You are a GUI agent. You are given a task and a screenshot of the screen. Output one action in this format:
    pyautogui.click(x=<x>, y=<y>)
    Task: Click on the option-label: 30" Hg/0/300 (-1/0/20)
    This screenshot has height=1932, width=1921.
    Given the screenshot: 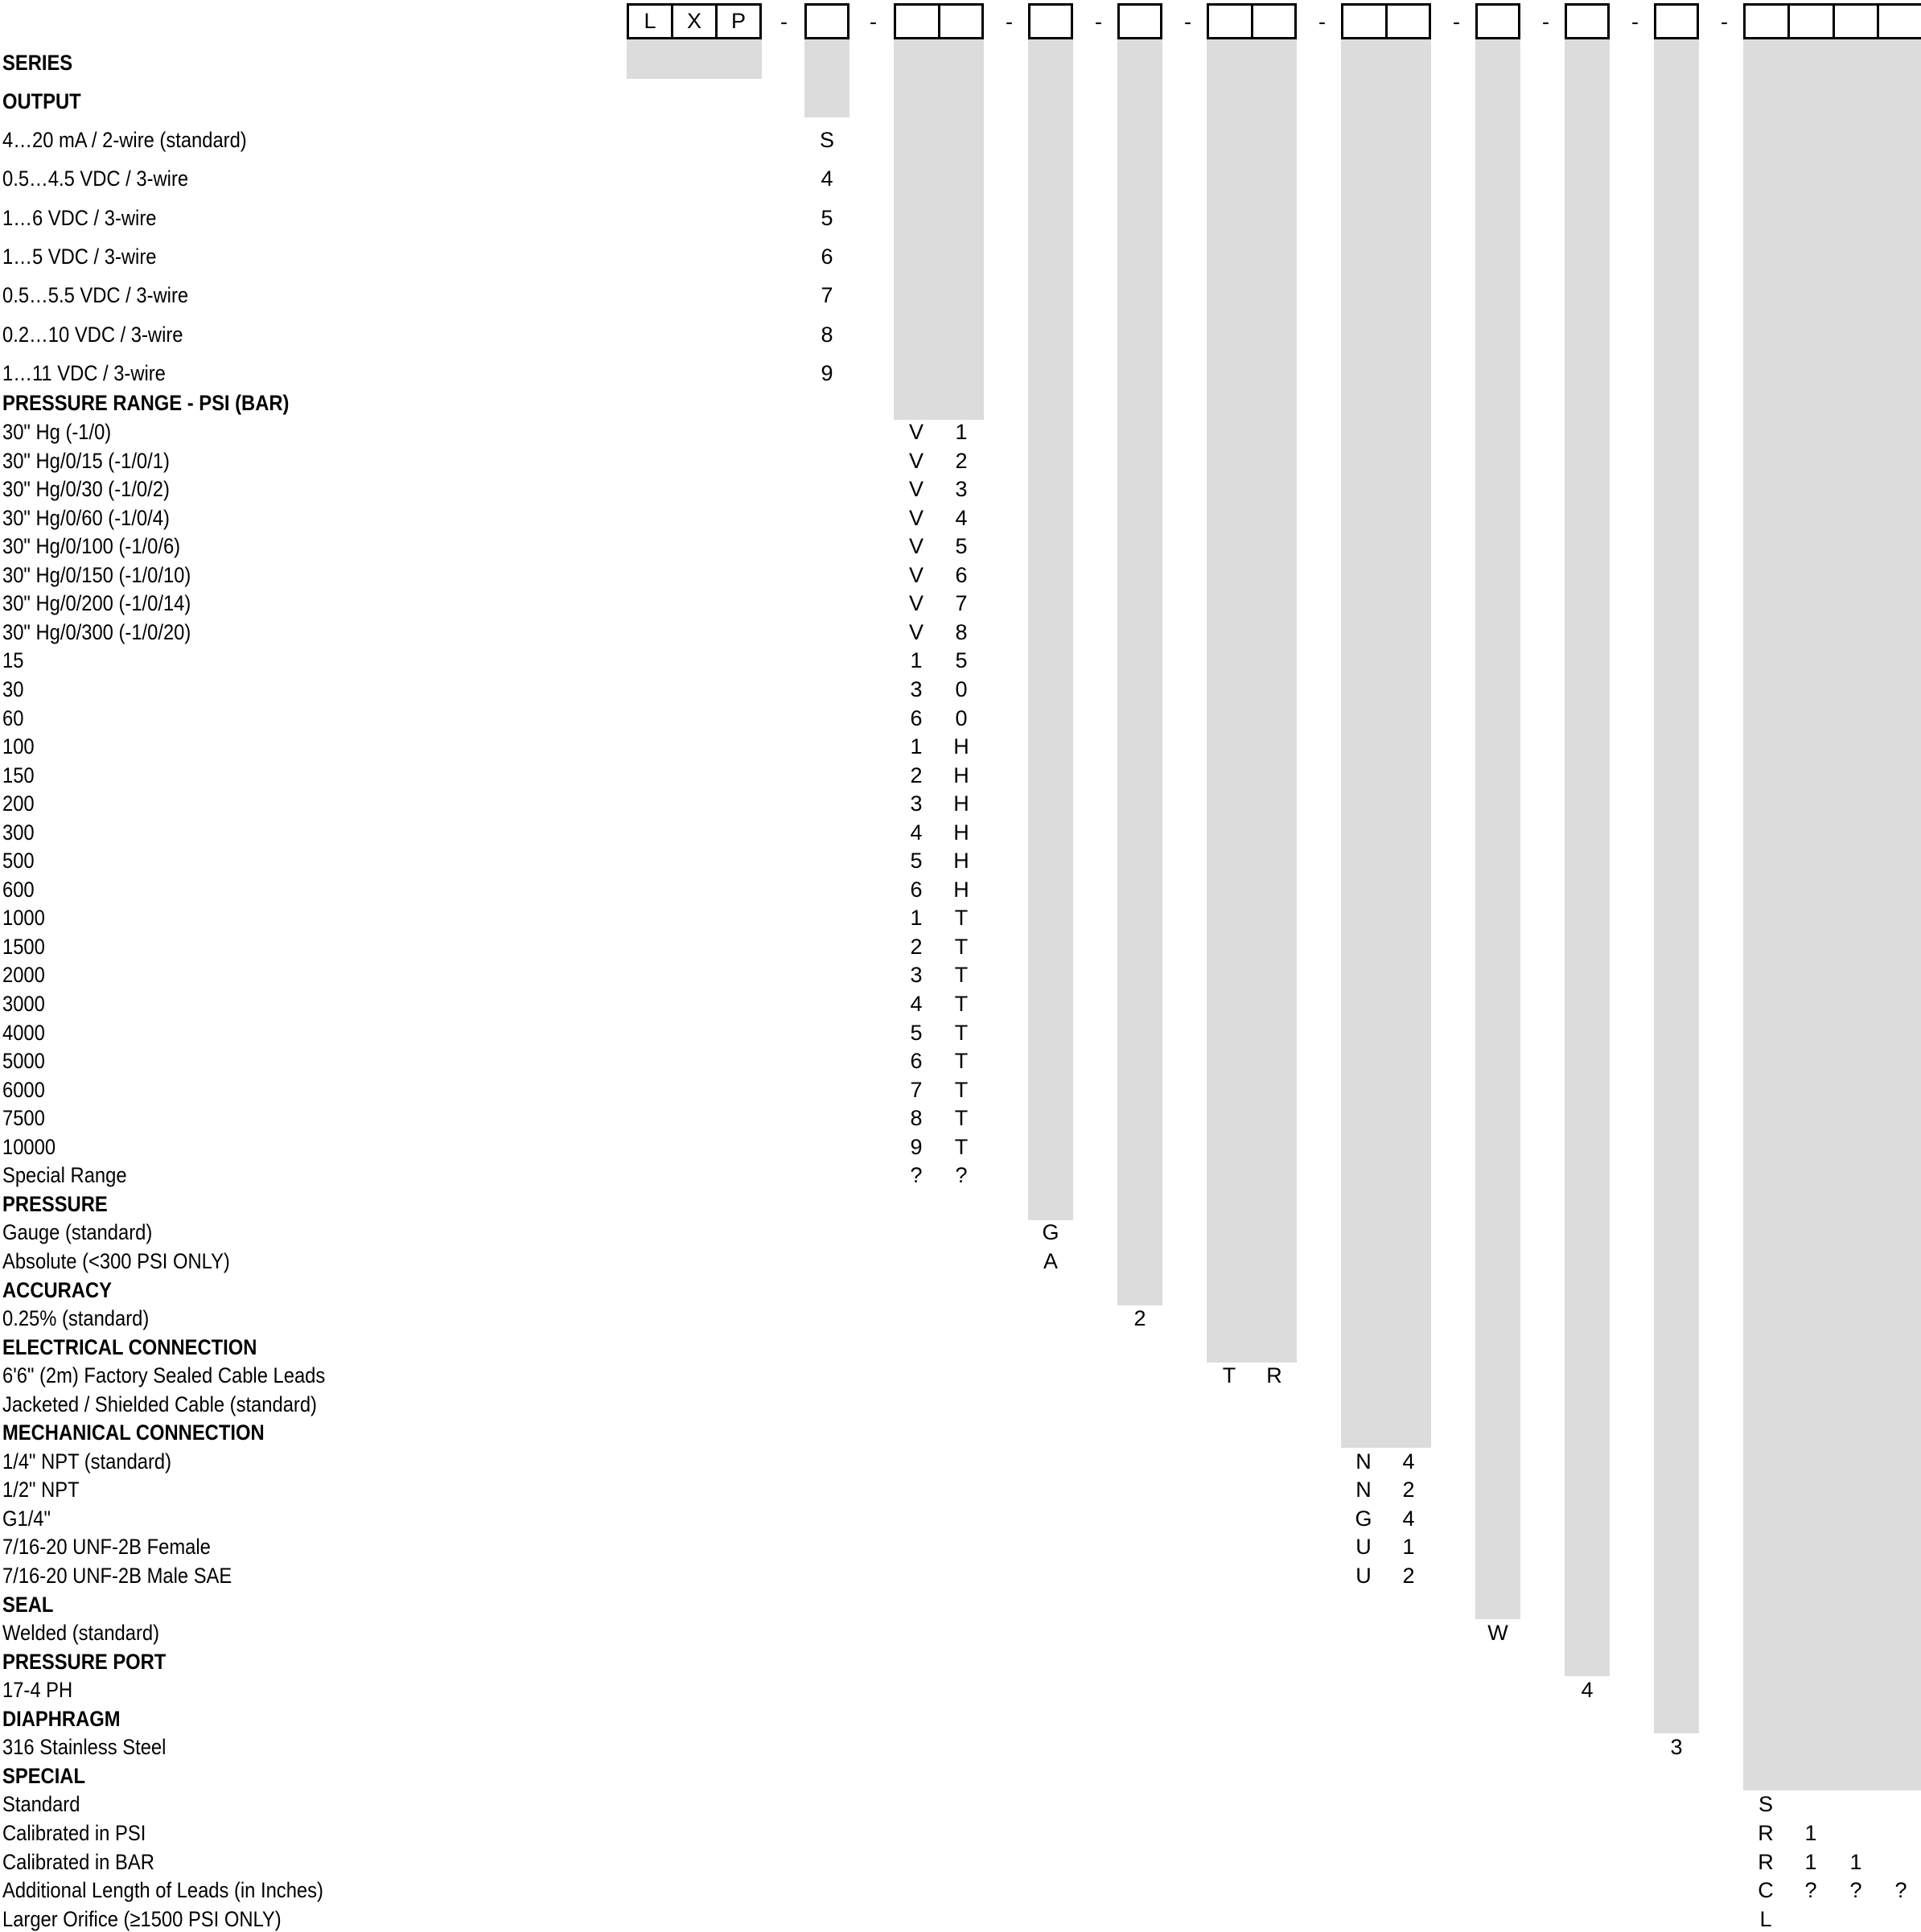 What is the action you would take?
    pyautogui.click(x=96, y=631)
    